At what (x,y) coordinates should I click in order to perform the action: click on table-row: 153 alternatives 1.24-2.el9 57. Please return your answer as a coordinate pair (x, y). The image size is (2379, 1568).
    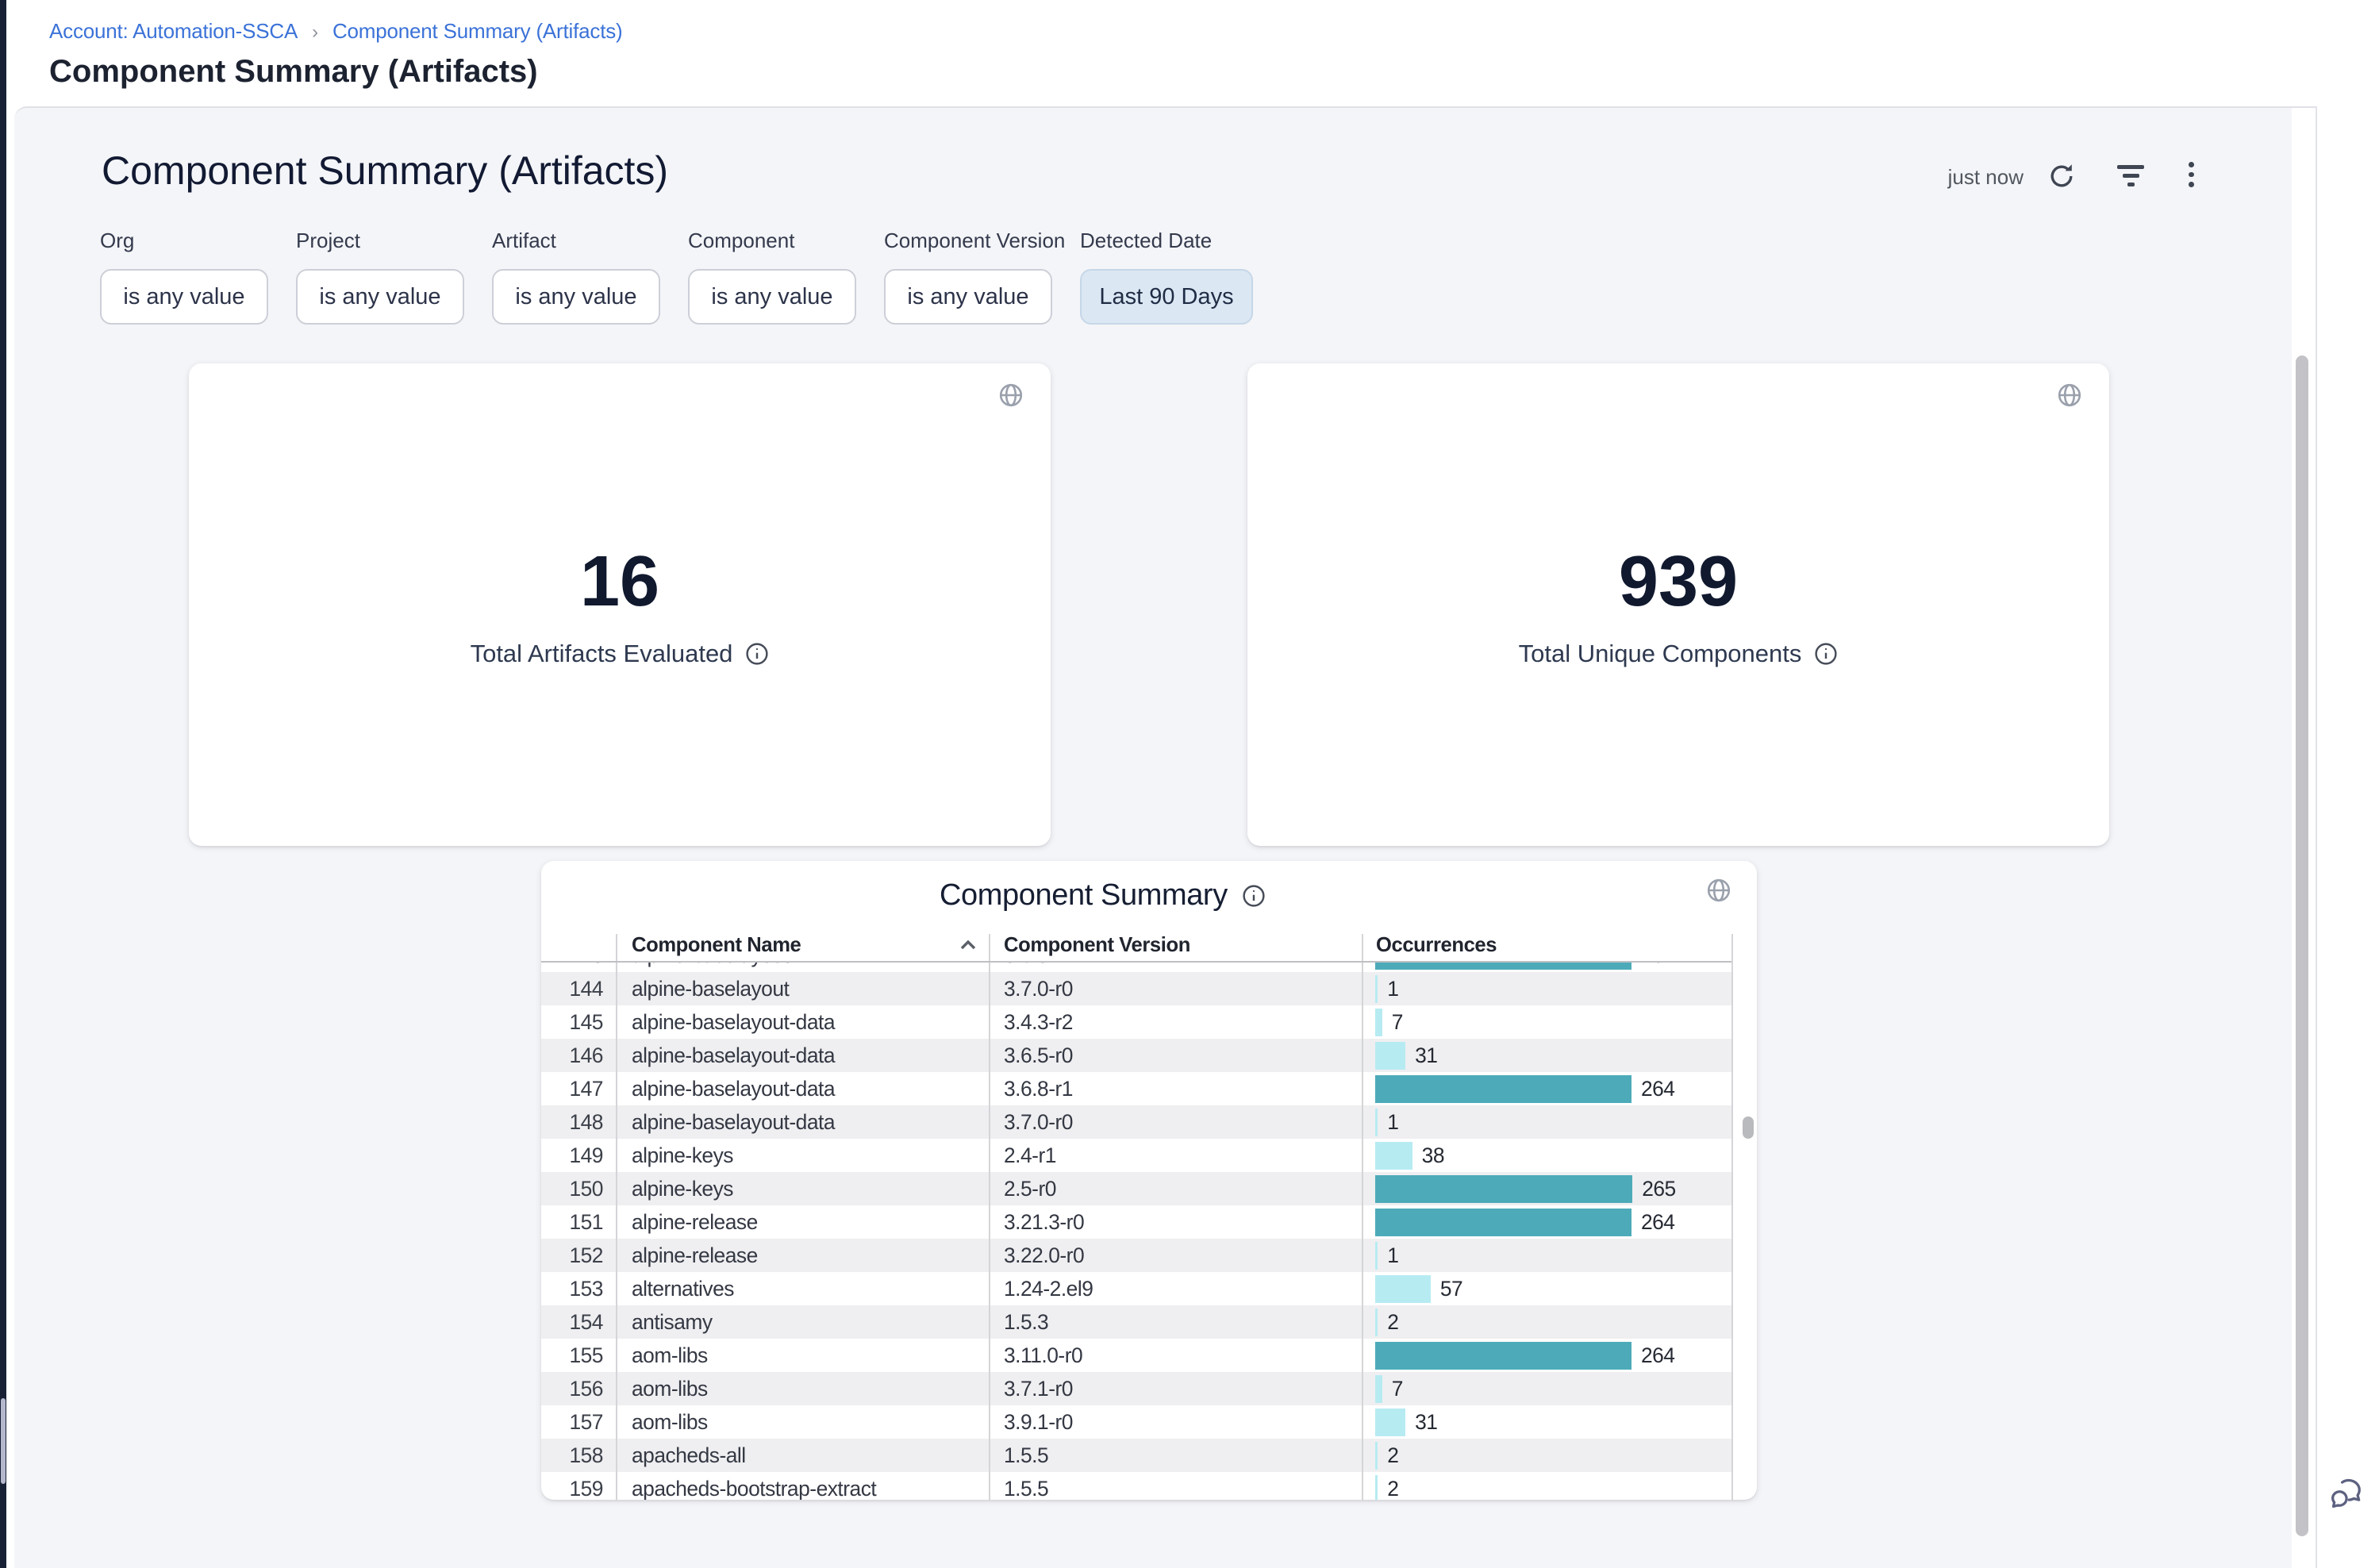
    Looking at the image, I should click on (1136, 1288).